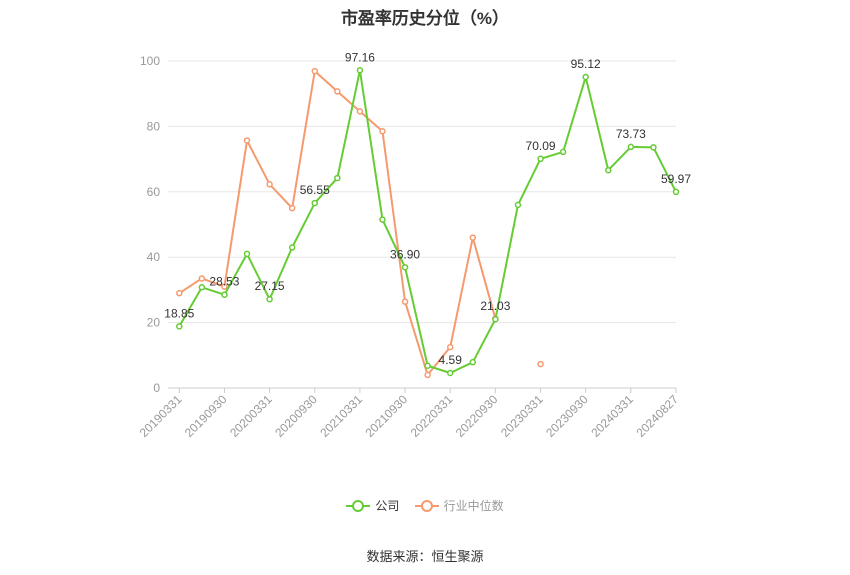  Describe the element at coordinates (432, 416) in the screenshot. I see `x-tick-label: 20220331` at that location.